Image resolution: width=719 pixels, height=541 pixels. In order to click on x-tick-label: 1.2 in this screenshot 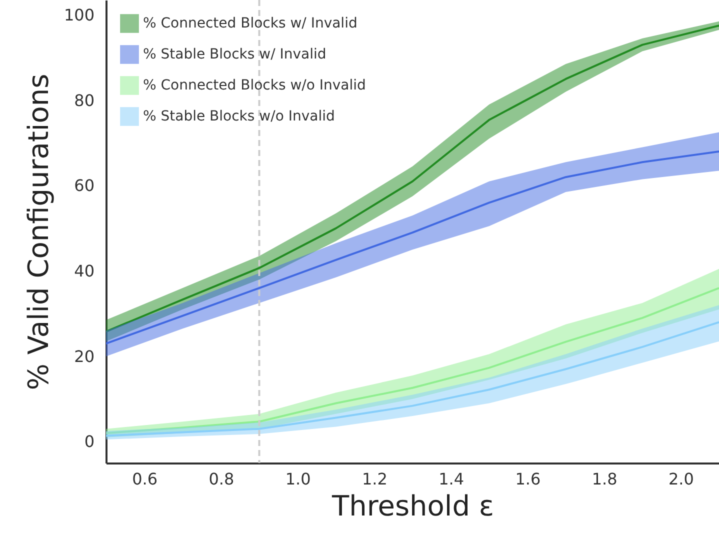, I will do `click(375, 479)`.